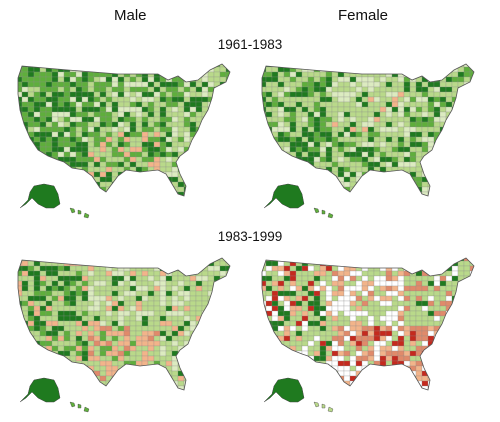 This screenshot has width=500, height=422. I want to click on hawaii, so click(79, 213).